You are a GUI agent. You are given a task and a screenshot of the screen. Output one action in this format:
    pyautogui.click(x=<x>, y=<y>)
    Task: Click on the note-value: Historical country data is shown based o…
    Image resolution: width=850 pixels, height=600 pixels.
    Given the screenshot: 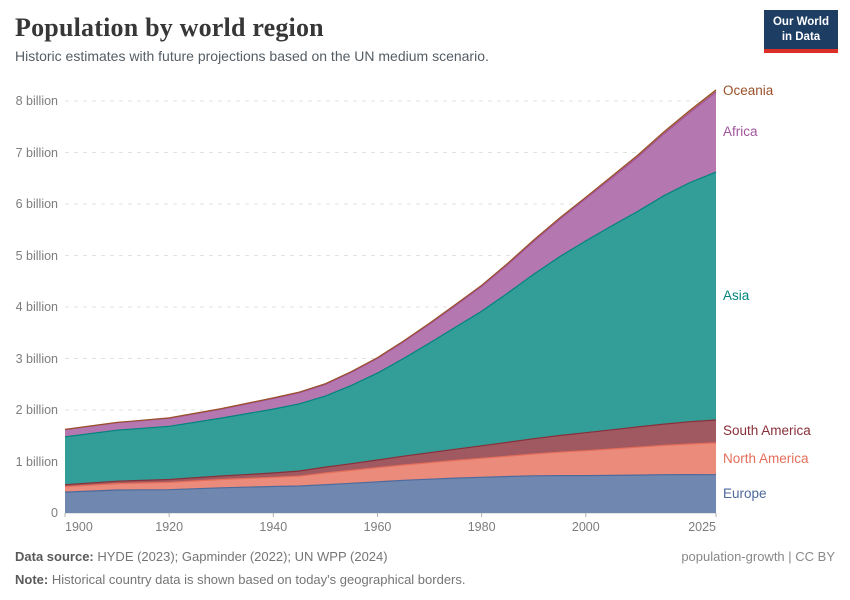 What is the action you would take?
    pyautogui.click(x=258, y=579)
    